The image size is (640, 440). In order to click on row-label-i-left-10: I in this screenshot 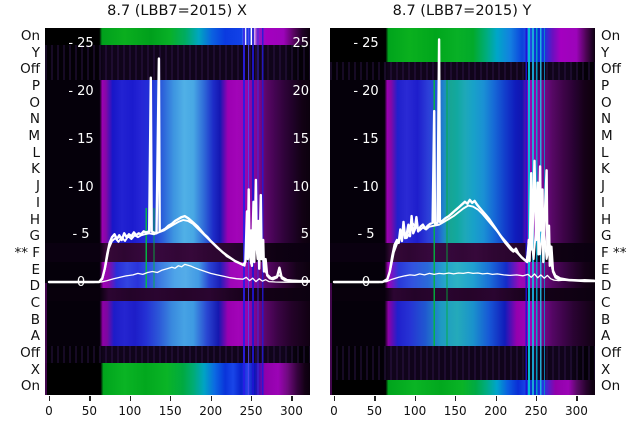, I will do `click(38, 202)`.